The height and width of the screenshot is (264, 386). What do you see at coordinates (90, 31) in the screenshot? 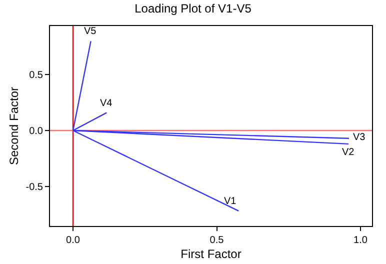
I see `series-label: V5` at bounding box center [90, 31].